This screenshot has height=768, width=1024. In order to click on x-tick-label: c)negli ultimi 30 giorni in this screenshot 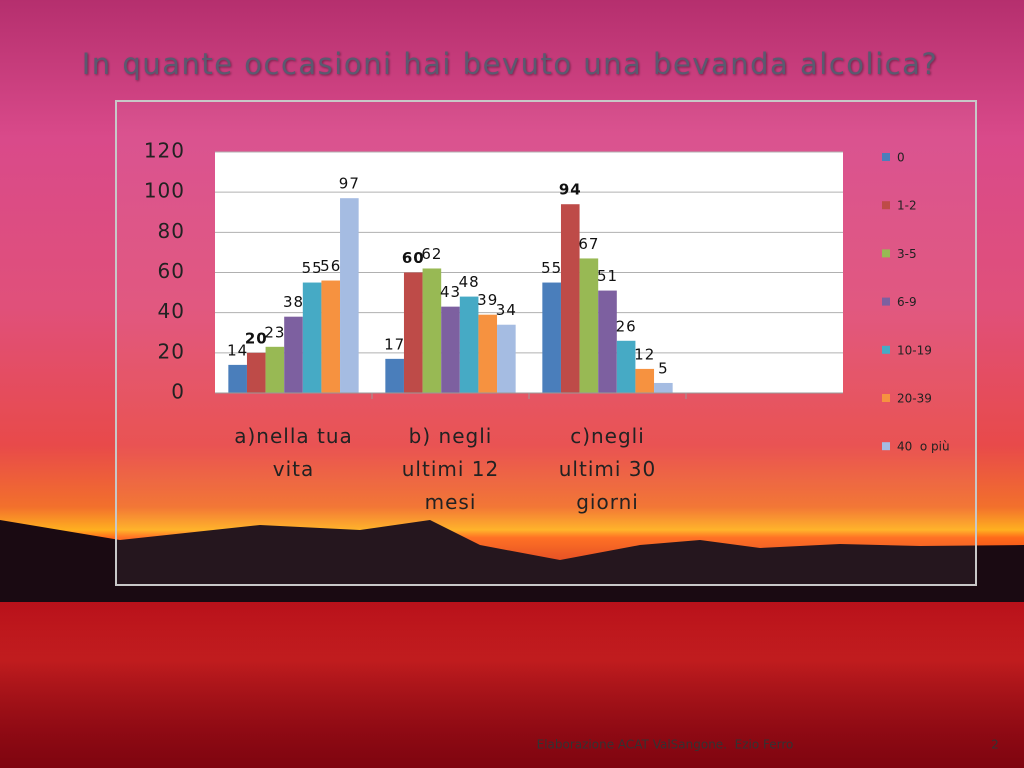, I will do `click(607, 469)`.